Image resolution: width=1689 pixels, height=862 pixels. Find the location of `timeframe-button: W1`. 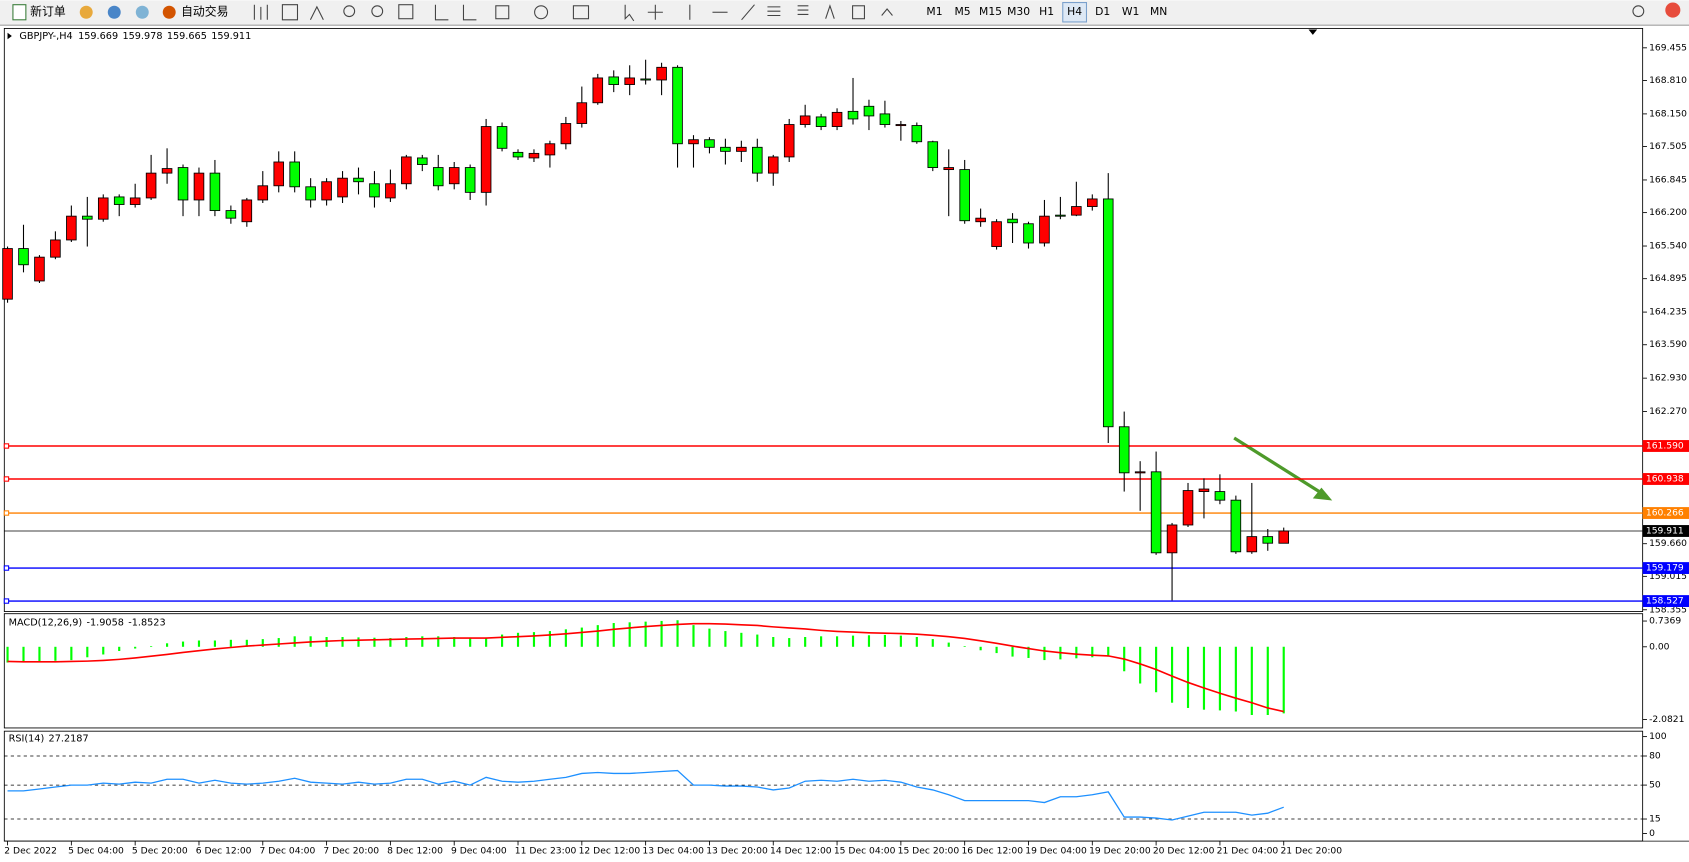

timeframe-button: W1 is located at coordinates (1131, 11).